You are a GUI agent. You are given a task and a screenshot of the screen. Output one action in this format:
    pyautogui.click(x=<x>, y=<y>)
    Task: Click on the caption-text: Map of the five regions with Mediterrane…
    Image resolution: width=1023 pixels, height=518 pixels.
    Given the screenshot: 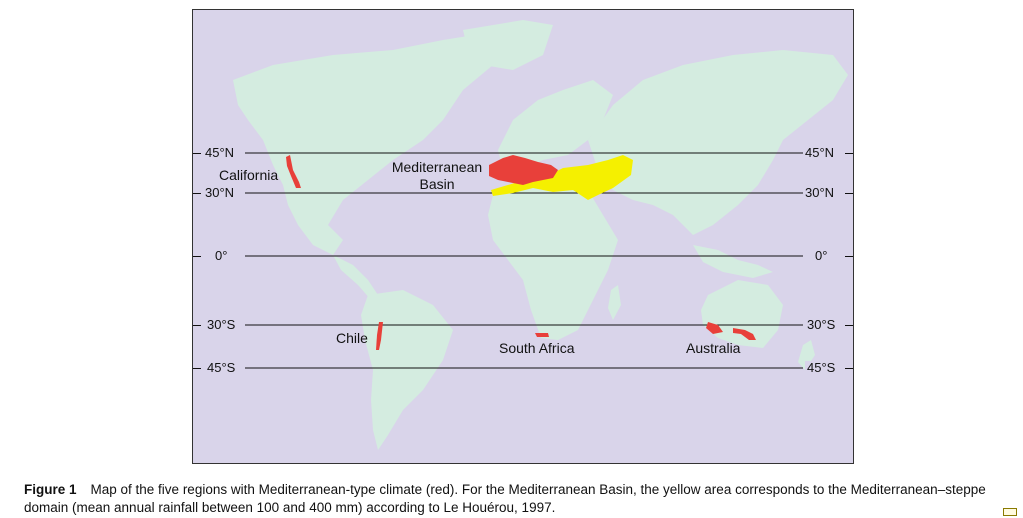 What is the action you would take?
    pyautogui.click(x=505, y=498)
    